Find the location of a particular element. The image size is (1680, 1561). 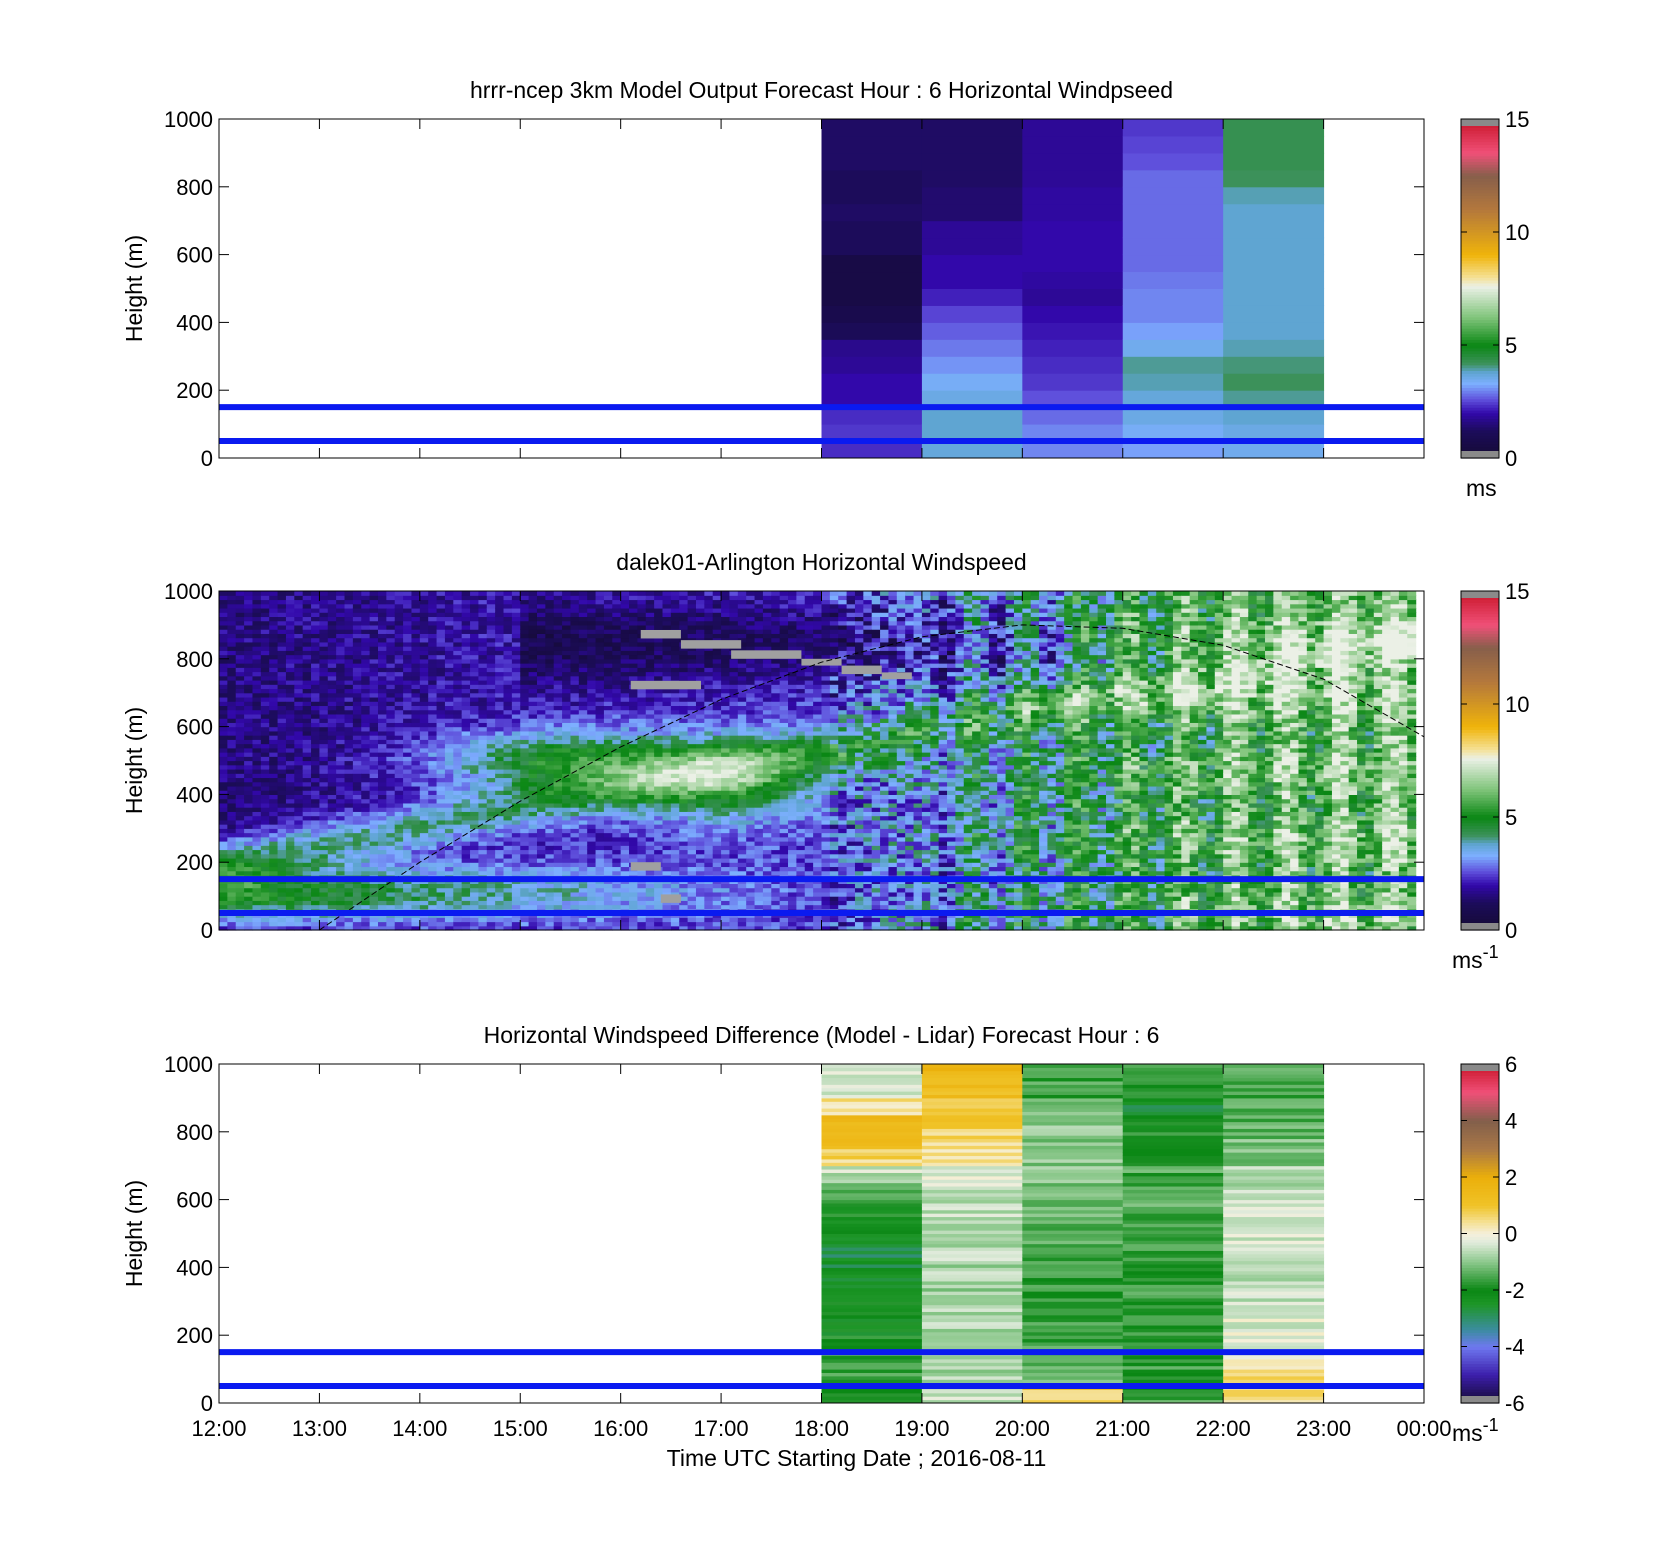

y-tick-label: 400 is located at coordinates (194, 322).